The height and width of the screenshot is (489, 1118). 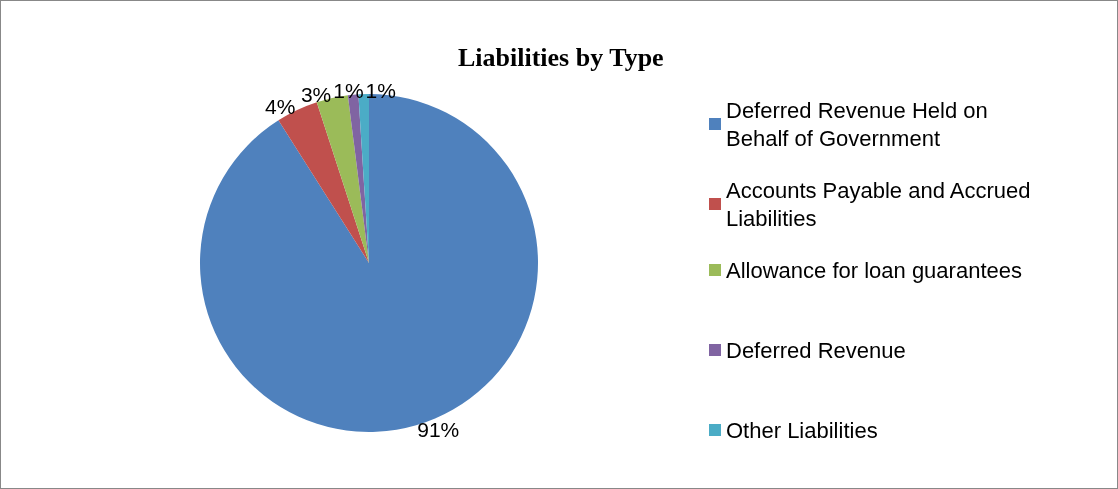 I want to click on legend-label: Other Liabilities, so click(x=802, y=430).